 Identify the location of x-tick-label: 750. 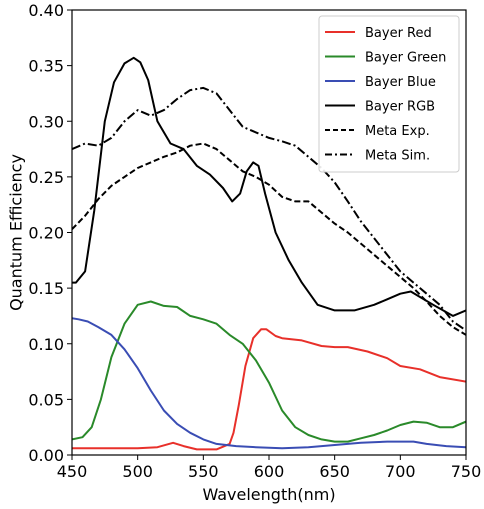
(466, 471).